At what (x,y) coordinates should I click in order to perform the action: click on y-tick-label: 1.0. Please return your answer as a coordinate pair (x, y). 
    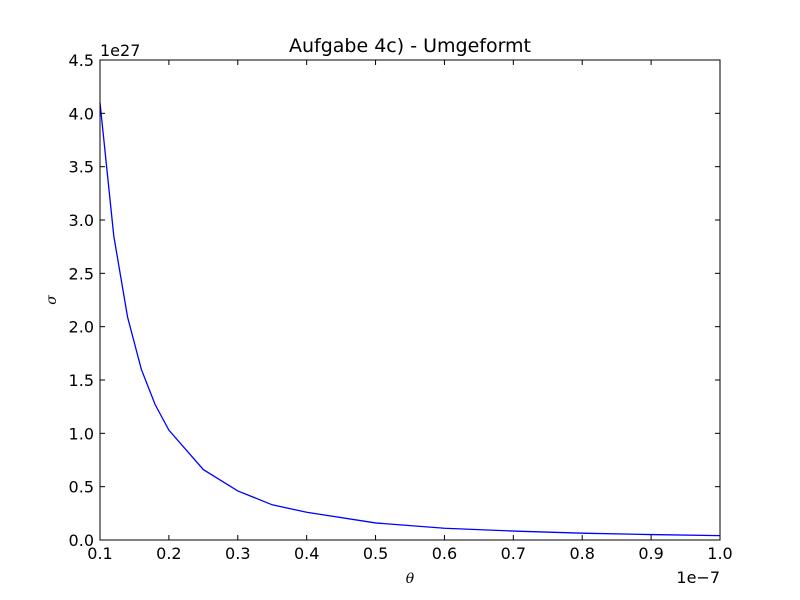
    Looking at the image, I should click on (81, 433).